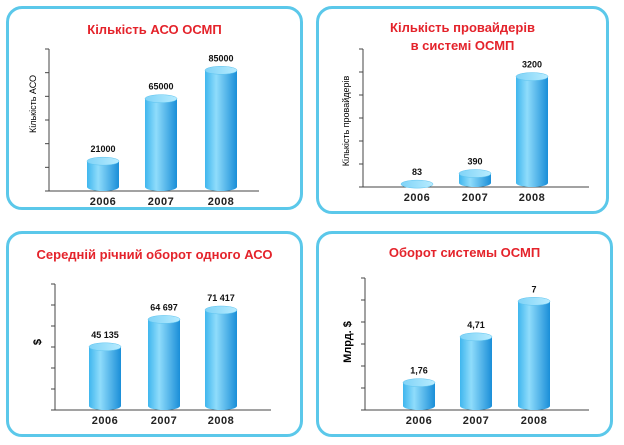 The width and height of the screenshot is (624, 445). I want to click on chart-title: Кількість провайдерів в системі ОСМП, so click(462, 37).